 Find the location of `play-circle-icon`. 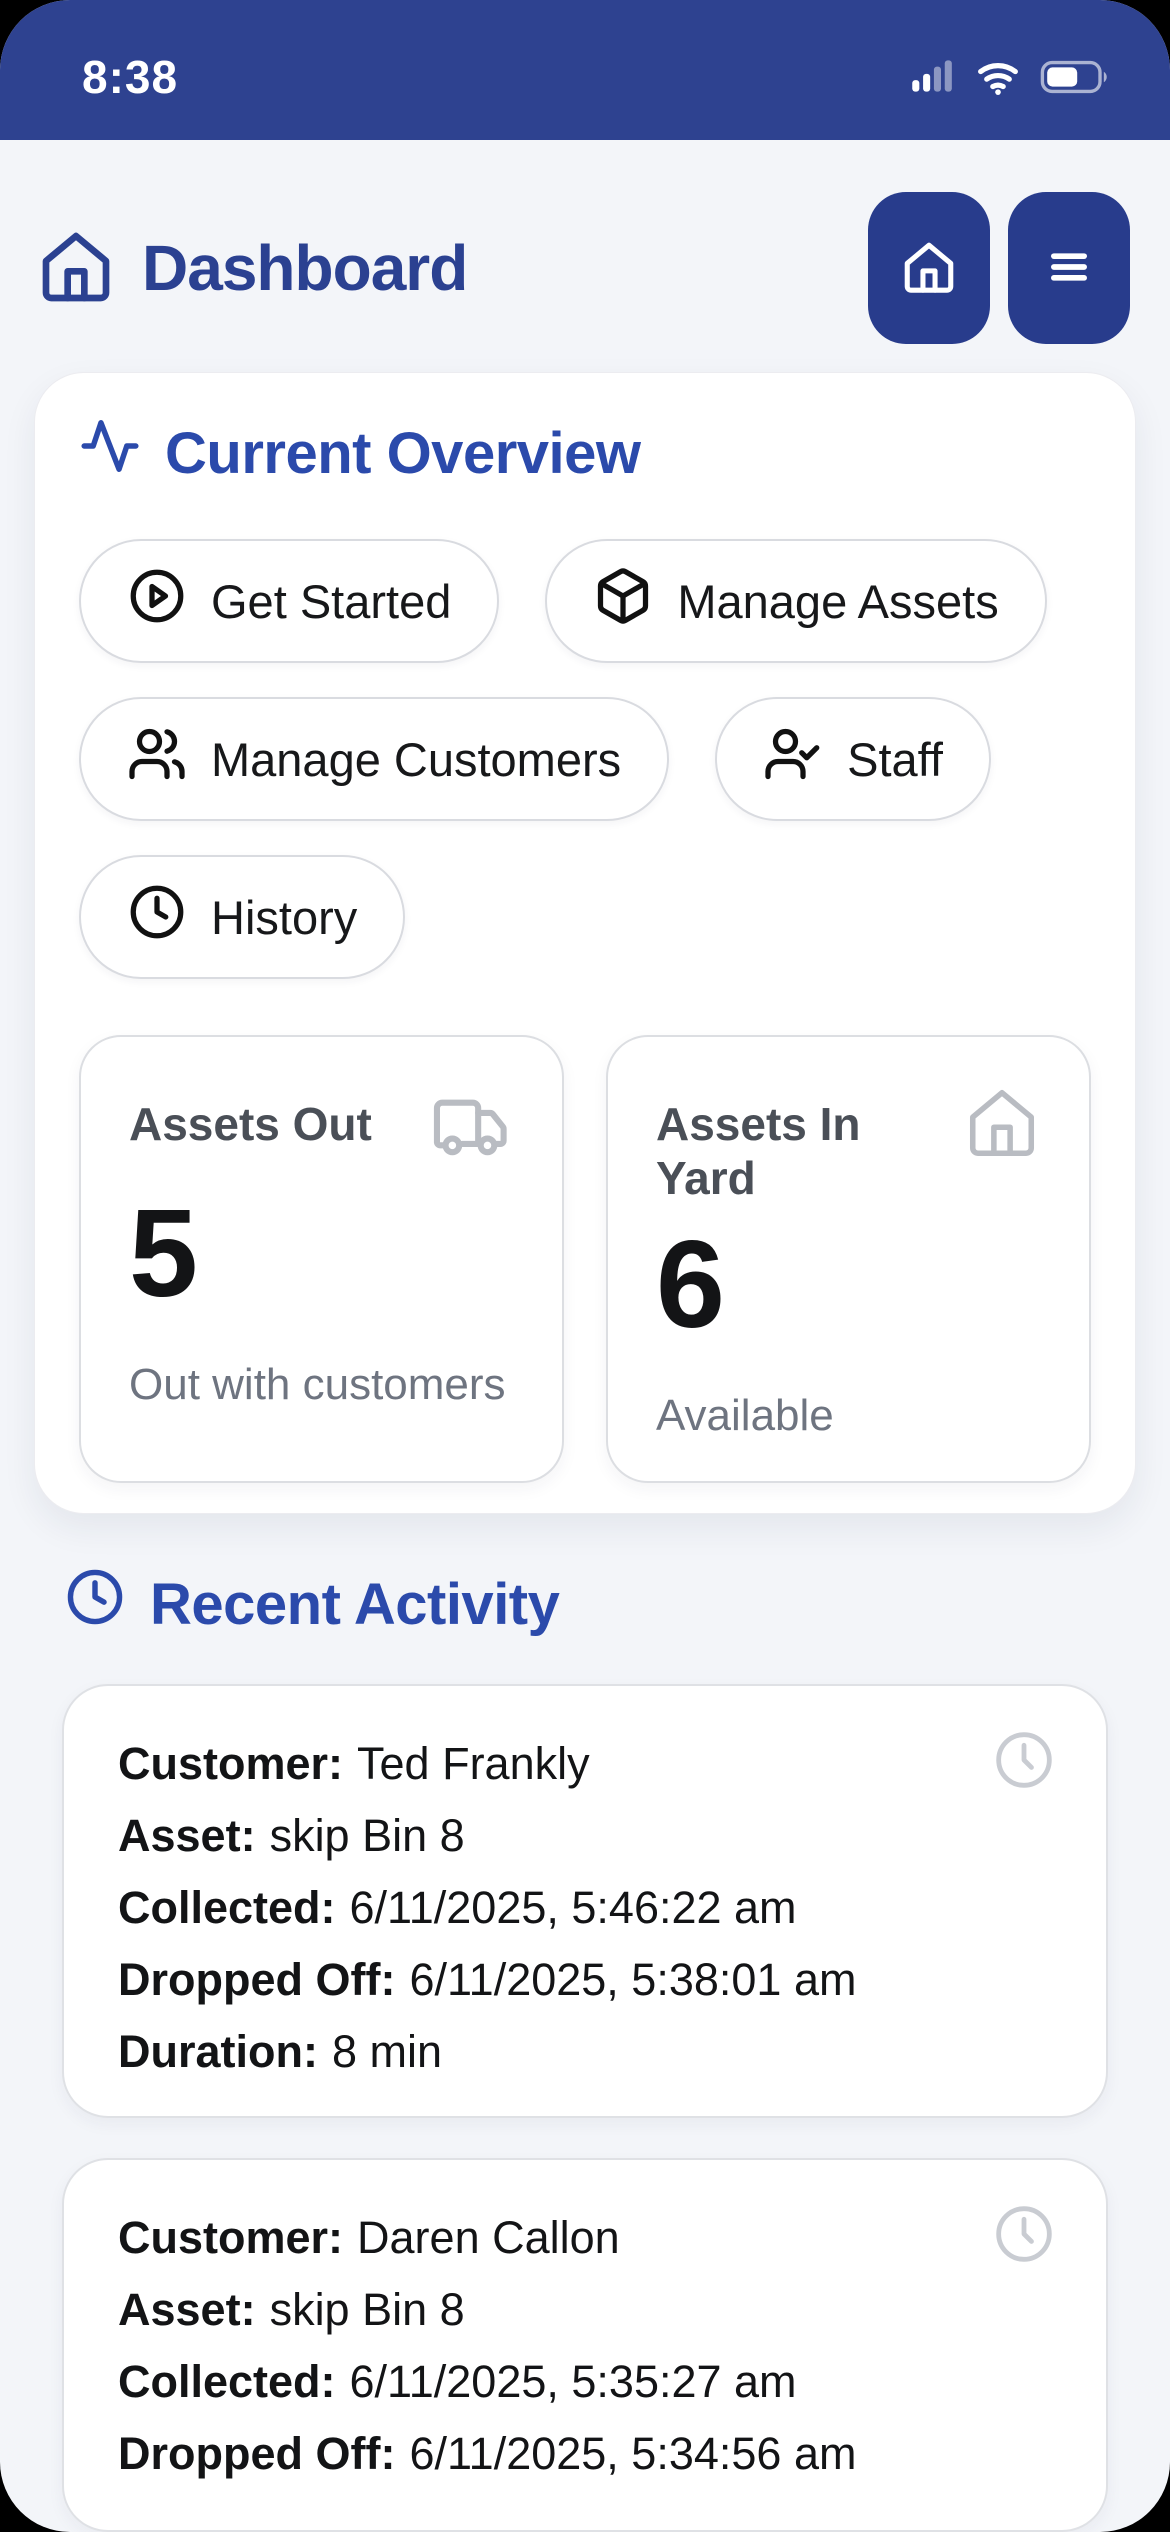

play-circle-icon is located at coordinates (157, 601).